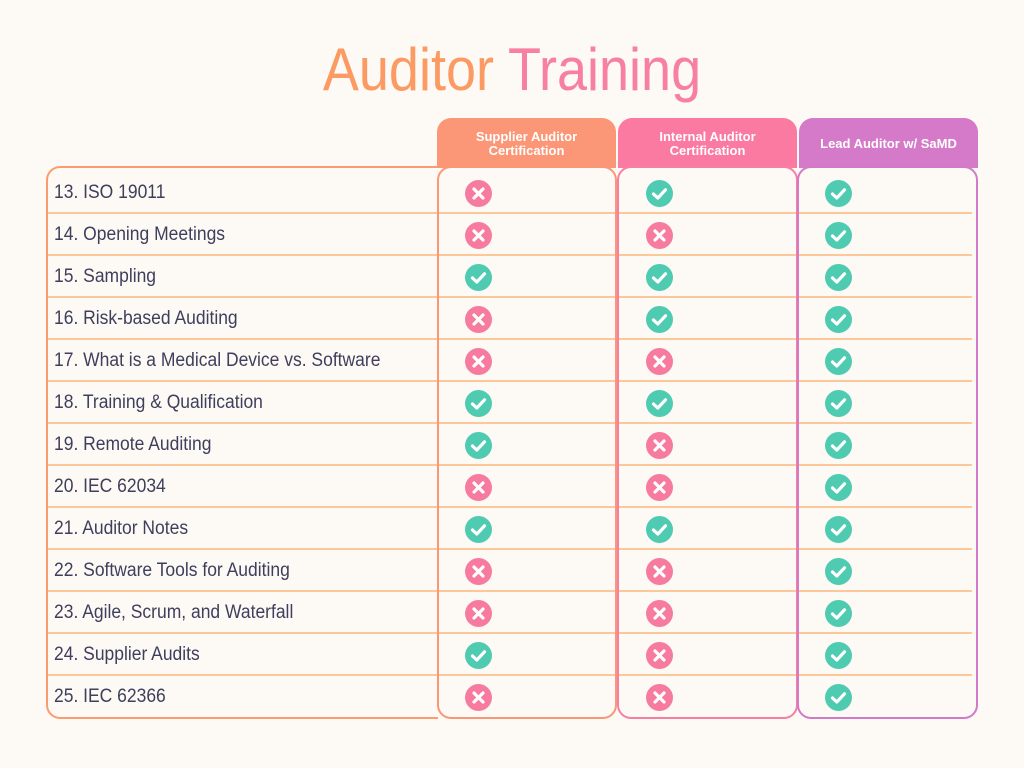  I want to click on table-row: 21. Auditor Notes, so click(510, 529).